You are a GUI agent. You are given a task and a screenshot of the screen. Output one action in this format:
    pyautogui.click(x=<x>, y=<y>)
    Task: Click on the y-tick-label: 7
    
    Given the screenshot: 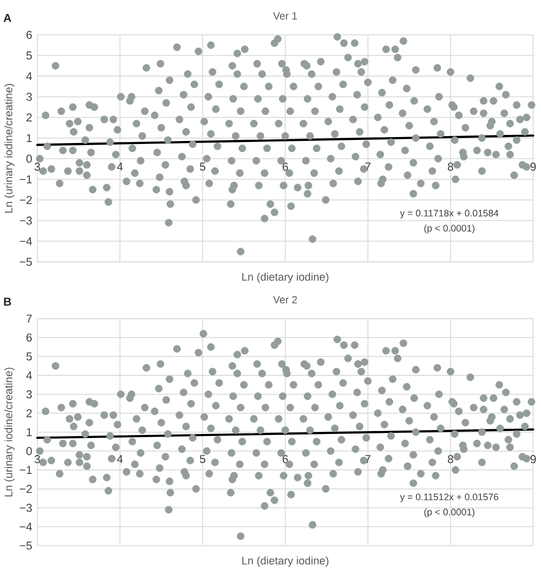 What is the action you would take?
    pyautogui.click(x=29, y=318)
    